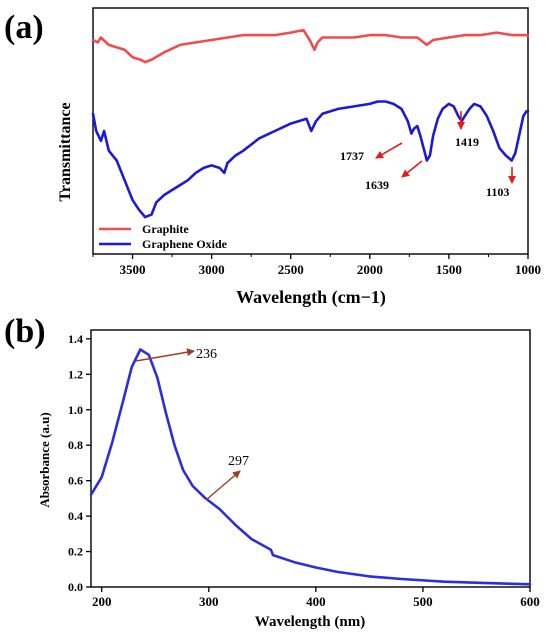 The height and width of the screenshot is (632, 550). What do you see at coordinates (212, 269) in the screenshot?
I see `x-tick-label-a: 3000` at bounding box center [212, 269].